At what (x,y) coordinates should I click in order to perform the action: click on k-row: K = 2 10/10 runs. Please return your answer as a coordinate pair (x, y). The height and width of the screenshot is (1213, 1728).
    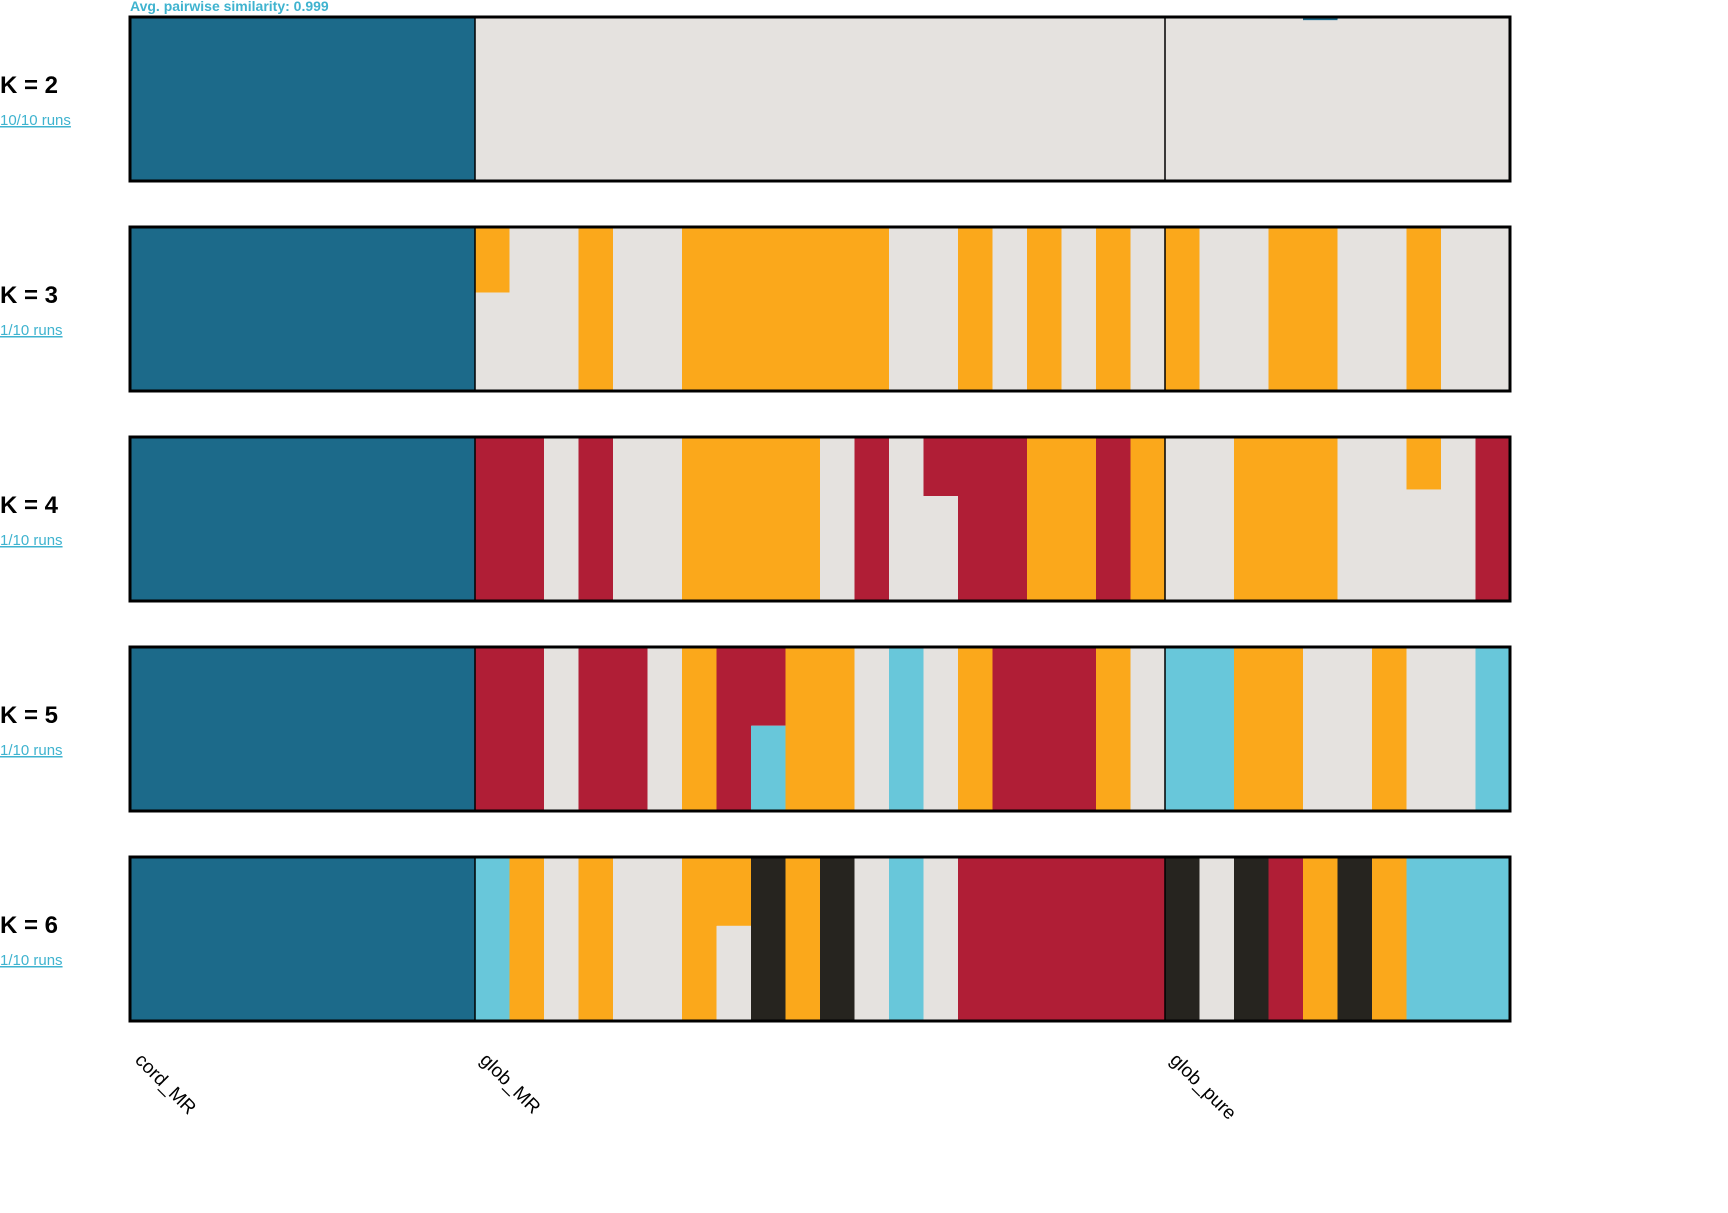
    Looking at the image, I should click on (756, 99).